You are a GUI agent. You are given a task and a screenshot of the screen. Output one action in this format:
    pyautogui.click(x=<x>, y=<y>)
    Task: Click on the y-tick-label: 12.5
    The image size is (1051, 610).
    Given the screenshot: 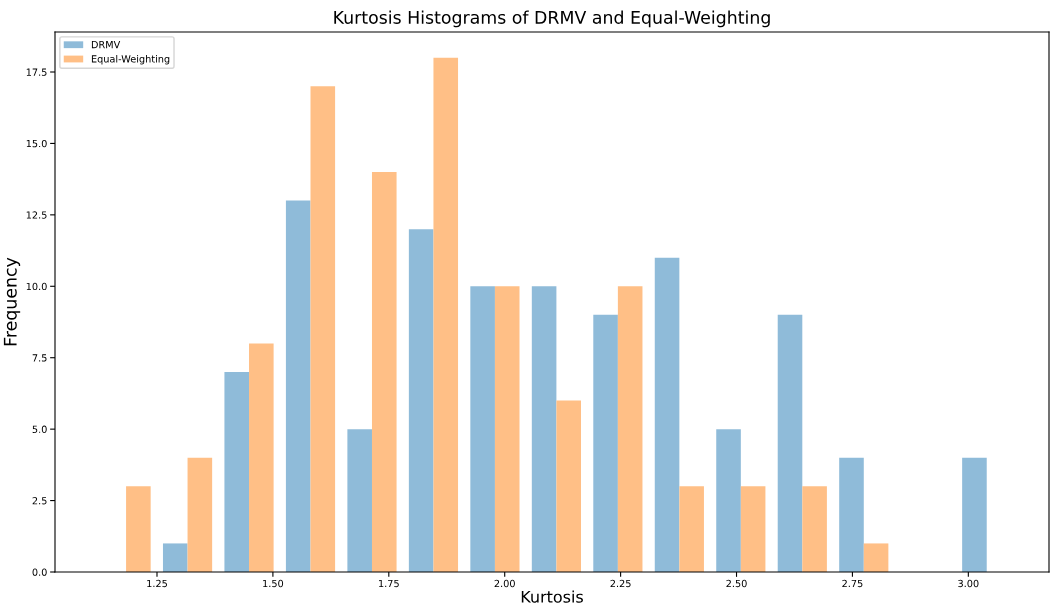 What is the action you would take?
    pyautogui.click(x=36, y=215)
    